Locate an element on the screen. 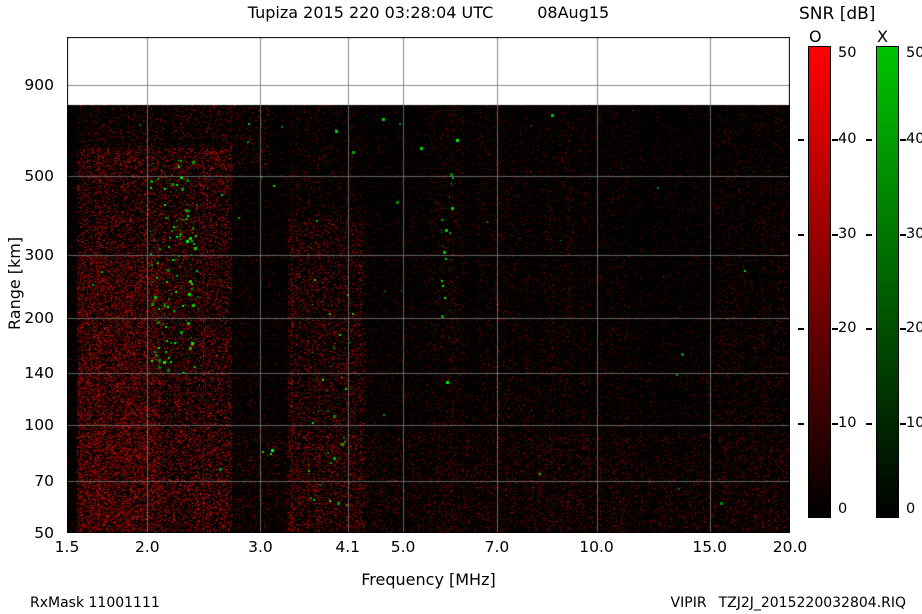 This screenshot has width=922, height=614. colorbar-o: O 50 40 30 20 10 0 is located at coordinates (833, 277).